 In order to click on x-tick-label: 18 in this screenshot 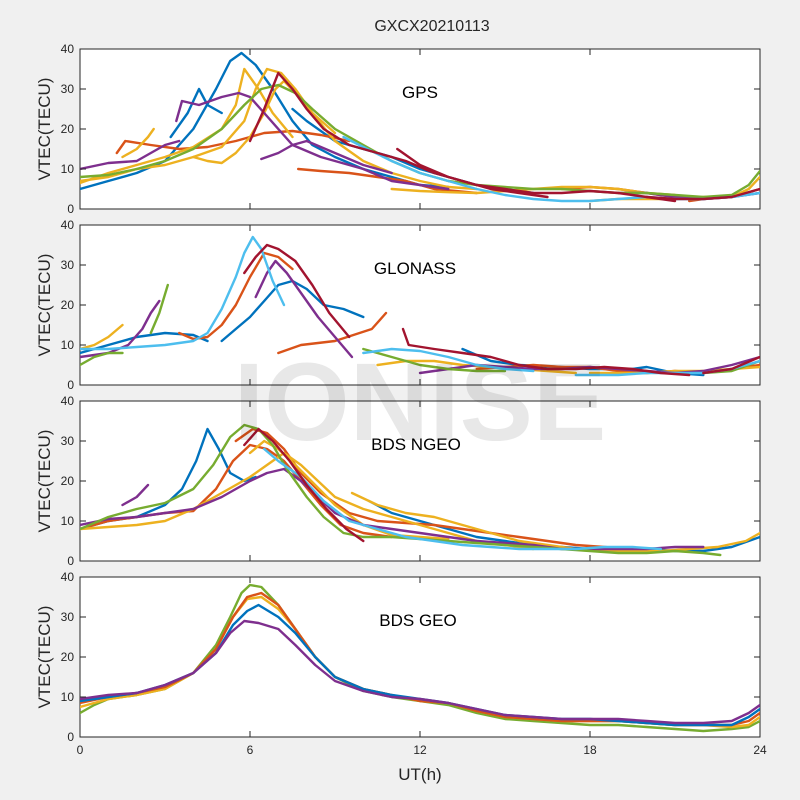, I will do `click(590, 750)`.